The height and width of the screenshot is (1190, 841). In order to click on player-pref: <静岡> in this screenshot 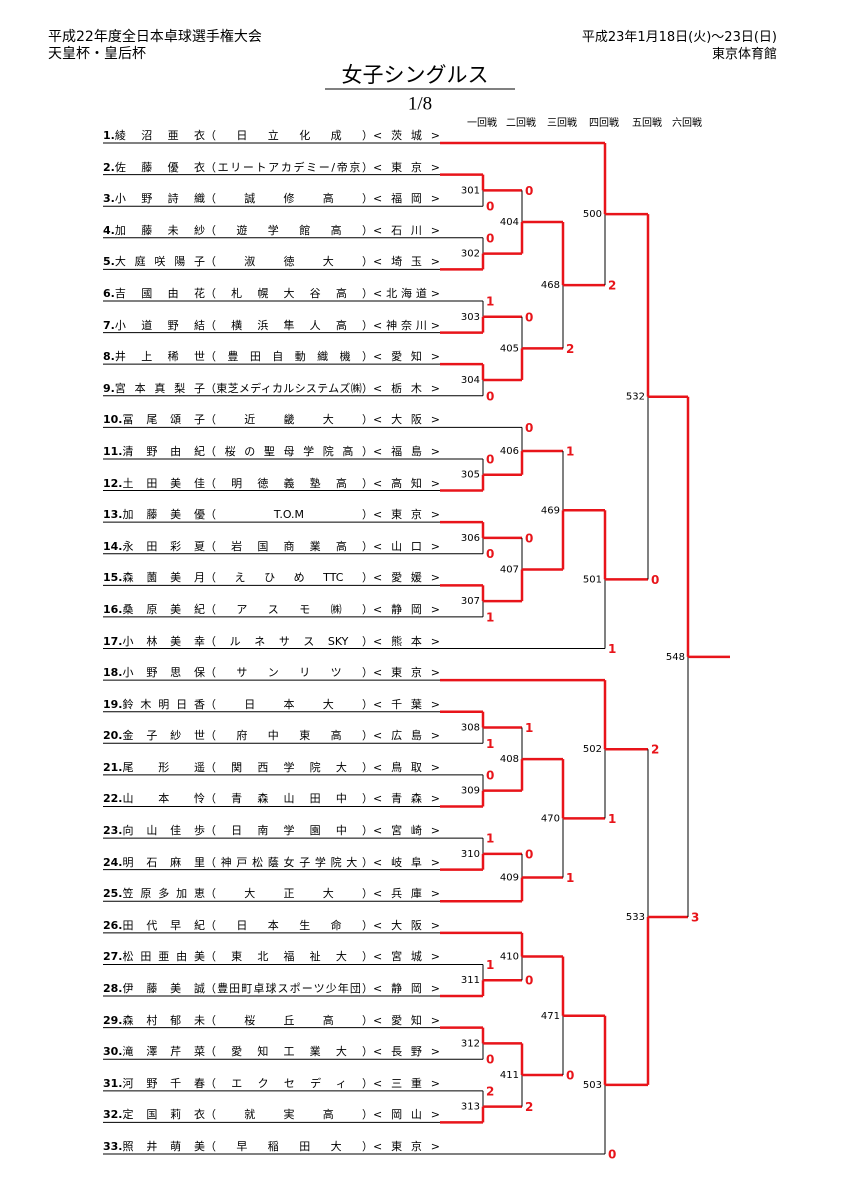, I will do `click(406, 989)`.